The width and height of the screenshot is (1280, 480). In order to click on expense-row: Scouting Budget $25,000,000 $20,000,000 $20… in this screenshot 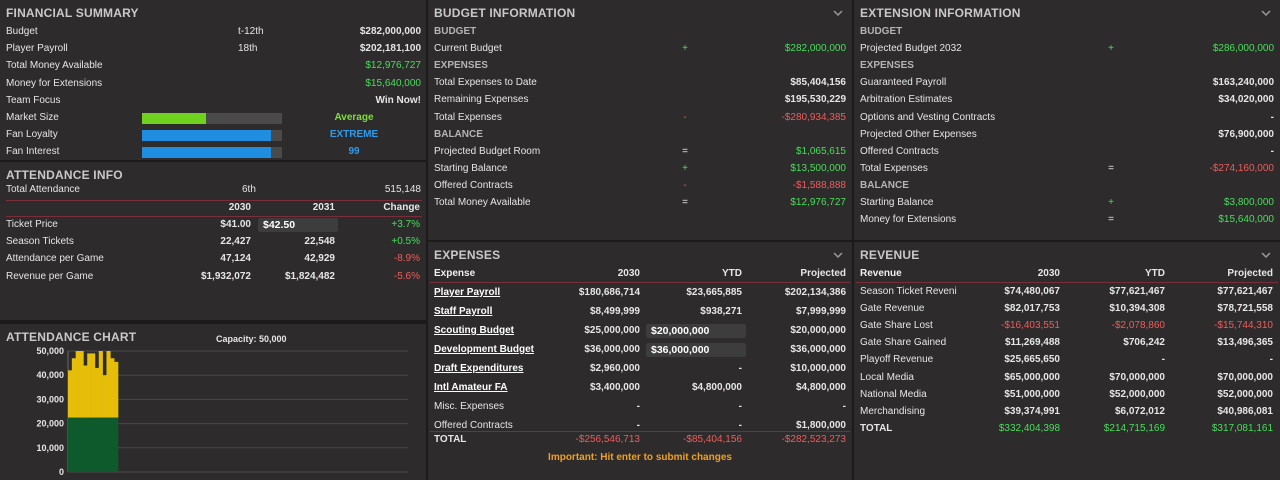, I will do `click(640, 331)`.